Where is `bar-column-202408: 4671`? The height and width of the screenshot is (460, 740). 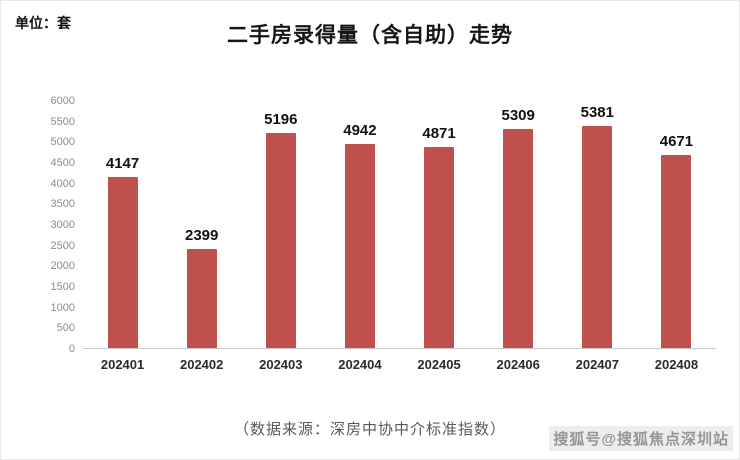
bar-column-202408: 4671 is located at coordinates (676, 224).